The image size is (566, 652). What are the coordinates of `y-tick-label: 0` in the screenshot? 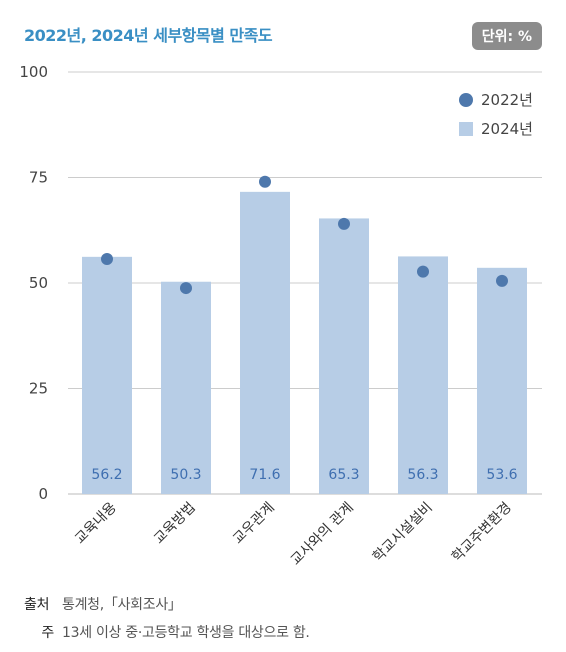 It's located at (43, 494).